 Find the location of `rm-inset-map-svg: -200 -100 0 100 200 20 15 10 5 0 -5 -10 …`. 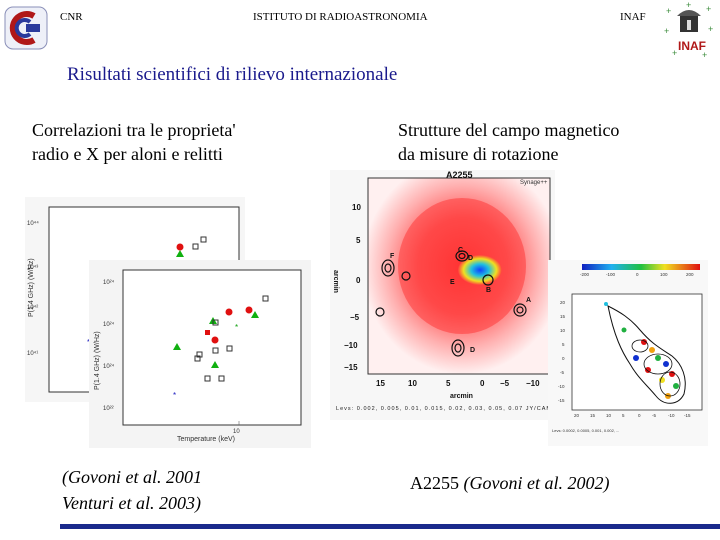

rm-inset-map-svg: -200 -100 0 100 200 20 15 10 5 0 -5 -10 … is located at coordinates (628, 353).